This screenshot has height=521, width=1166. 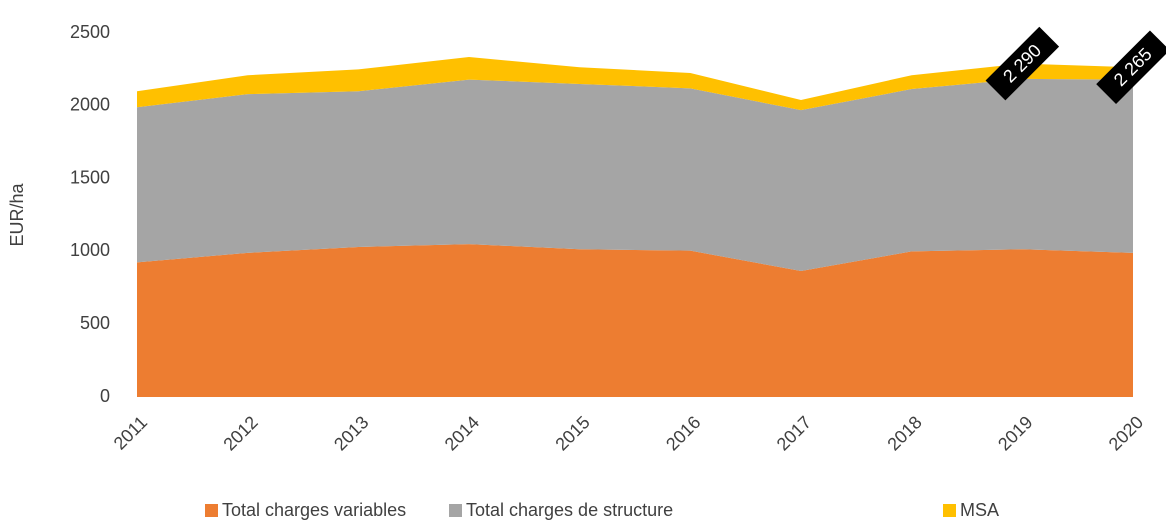 I want to click on legend-label: Total charges de structure, so click(x=569, y=510).